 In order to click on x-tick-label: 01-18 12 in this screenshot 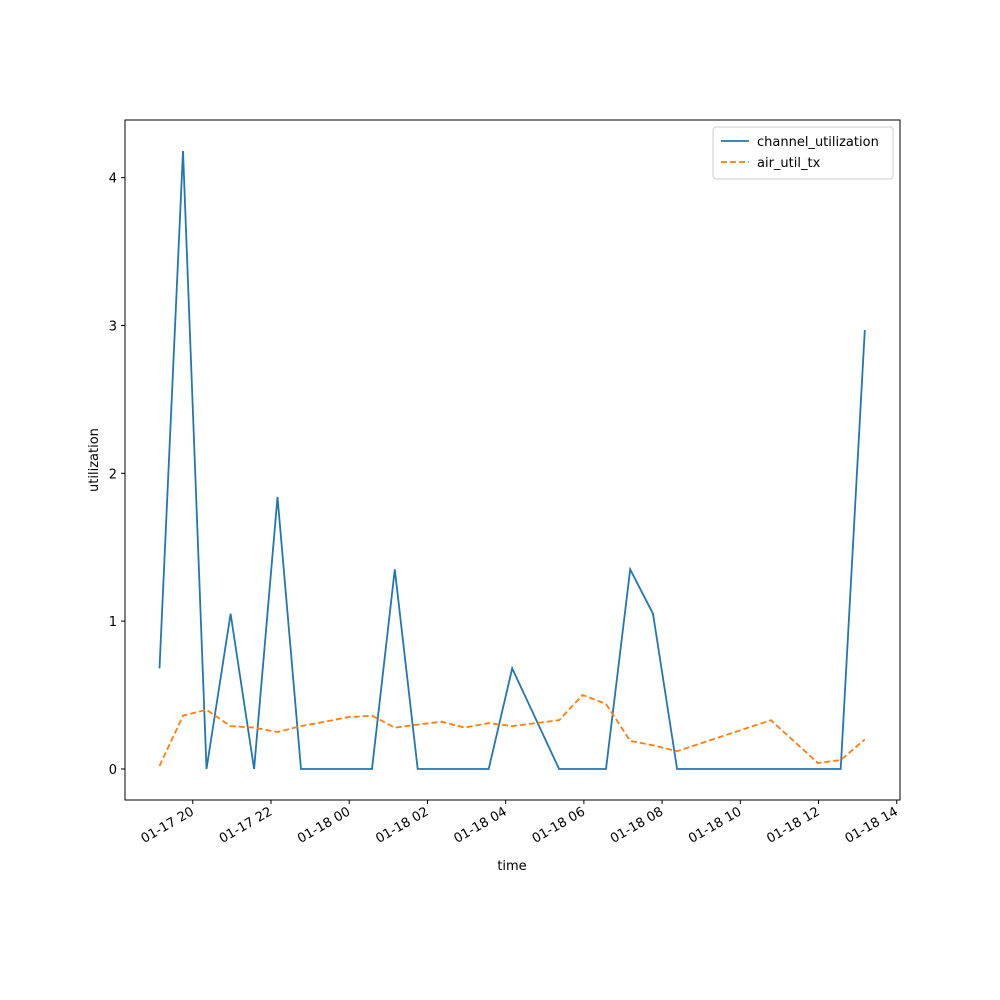, I will do `click(793, 825)`.